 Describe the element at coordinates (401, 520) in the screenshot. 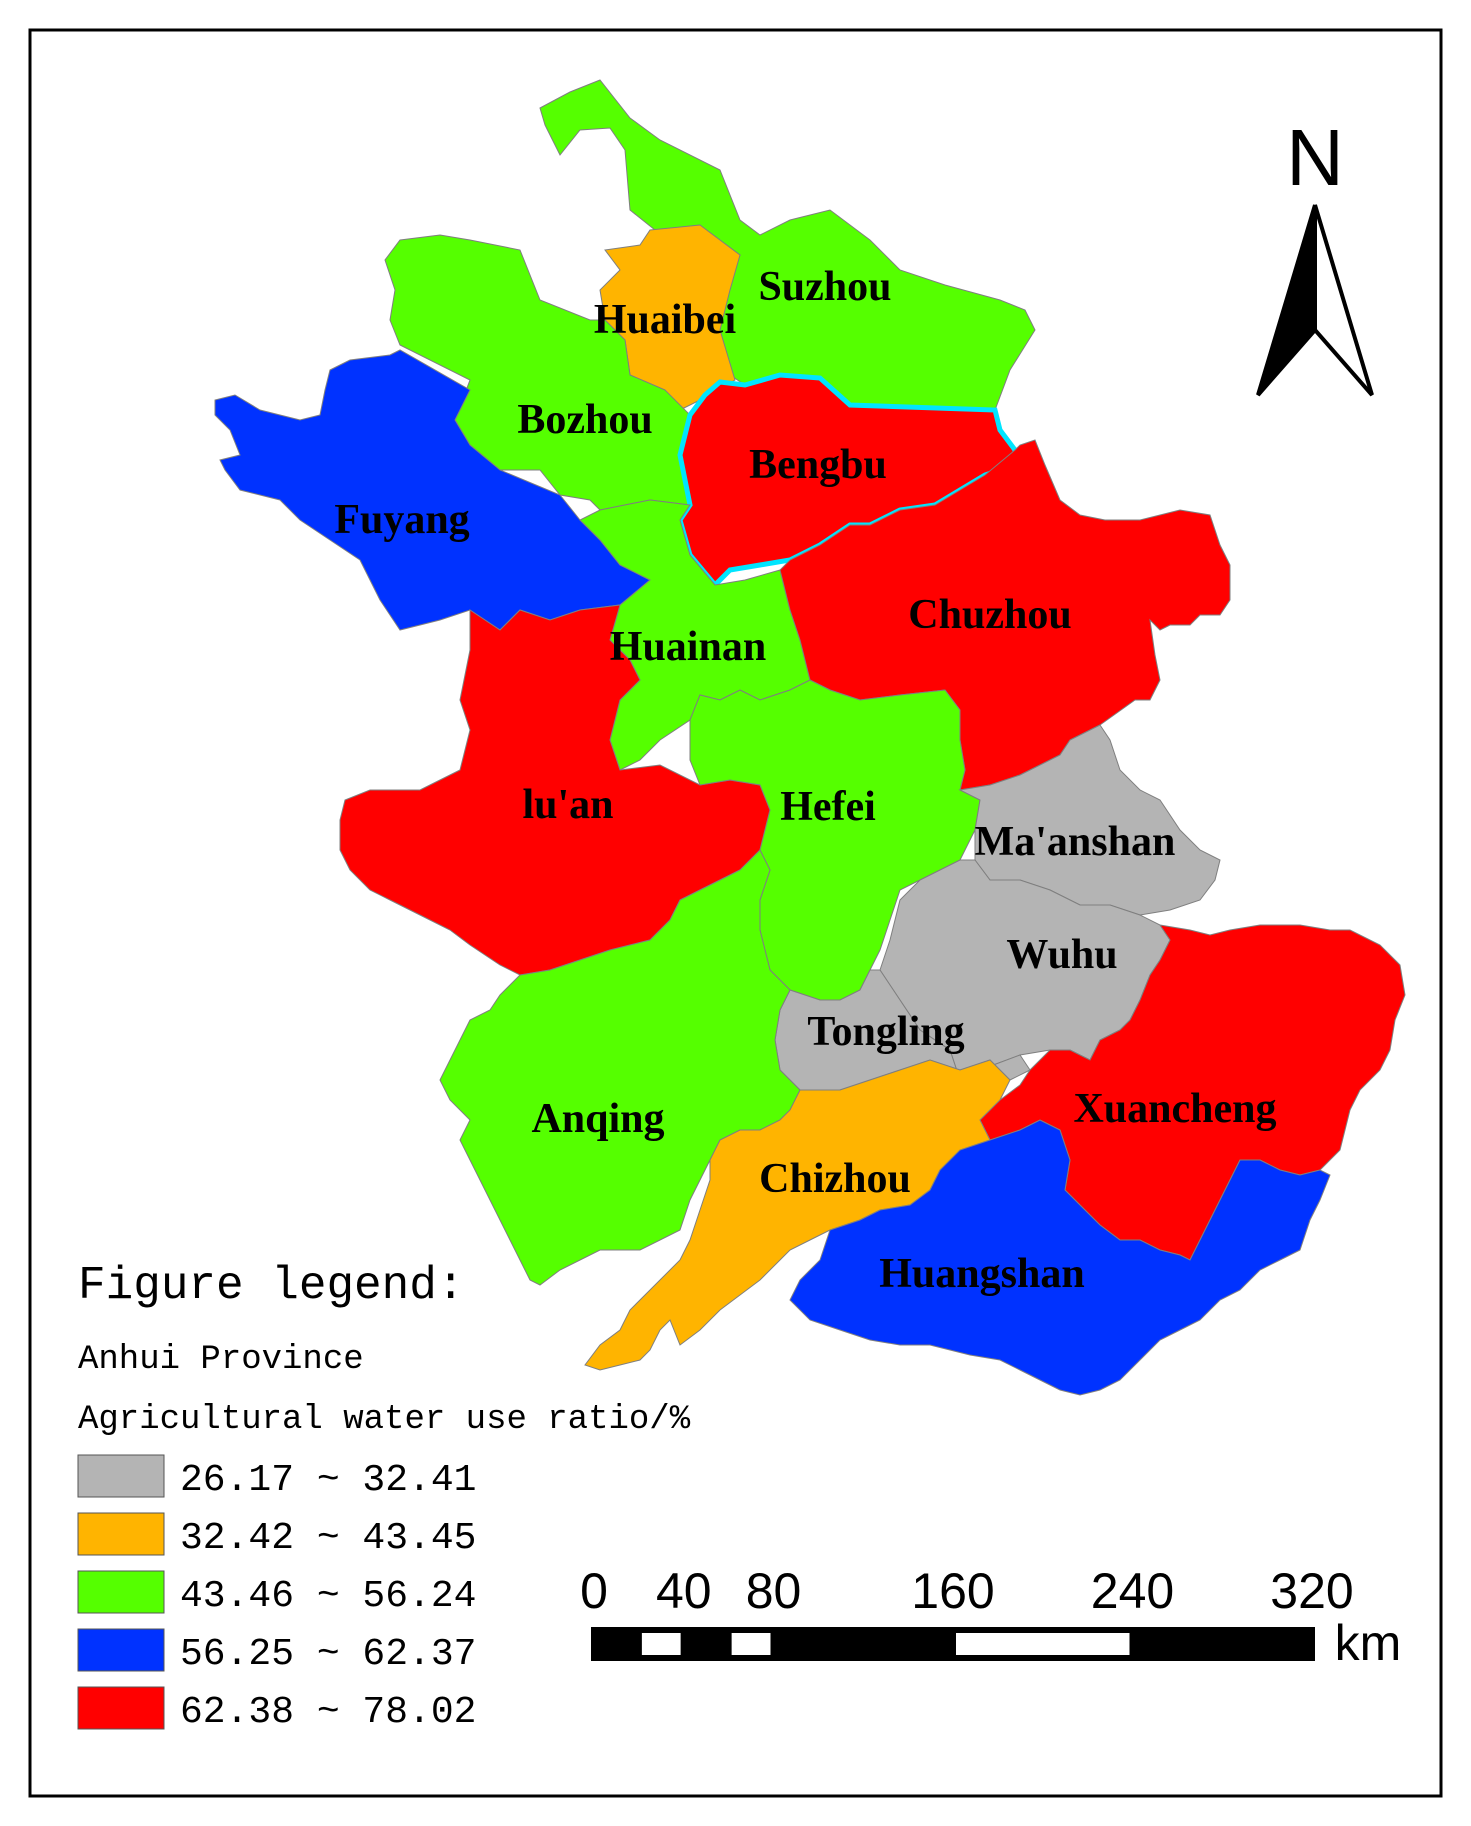

I see `label-fuyang: Fuyang` at that location.